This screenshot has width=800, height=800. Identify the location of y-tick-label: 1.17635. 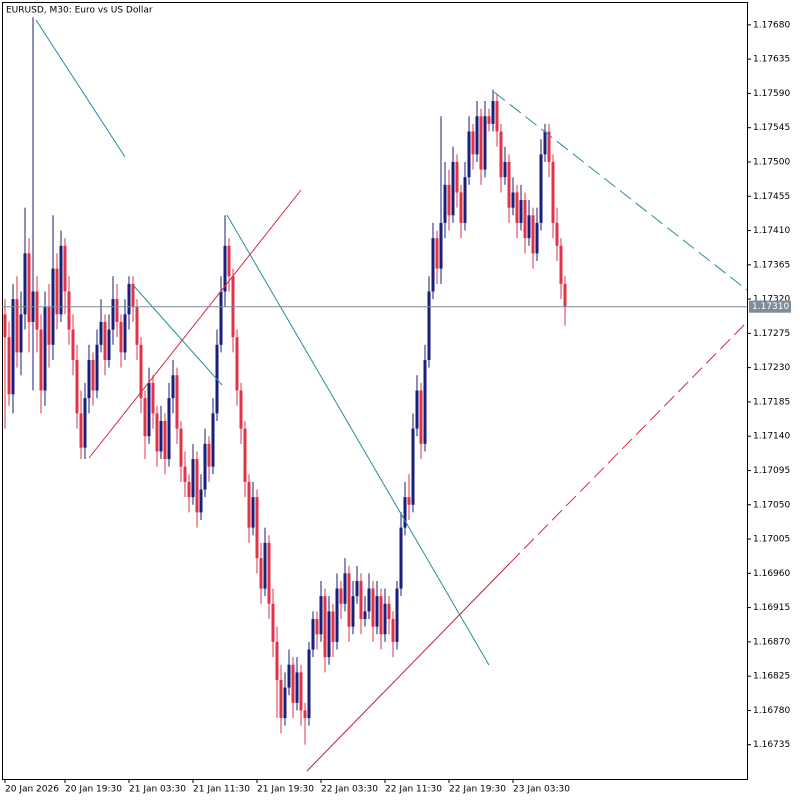
(771, 60).